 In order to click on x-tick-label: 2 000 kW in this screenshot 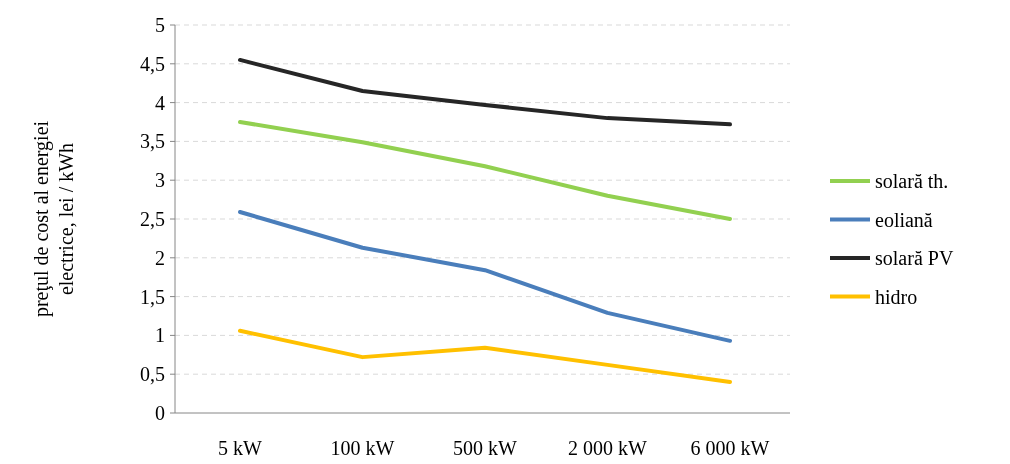, I will do `click(608, 448)`.